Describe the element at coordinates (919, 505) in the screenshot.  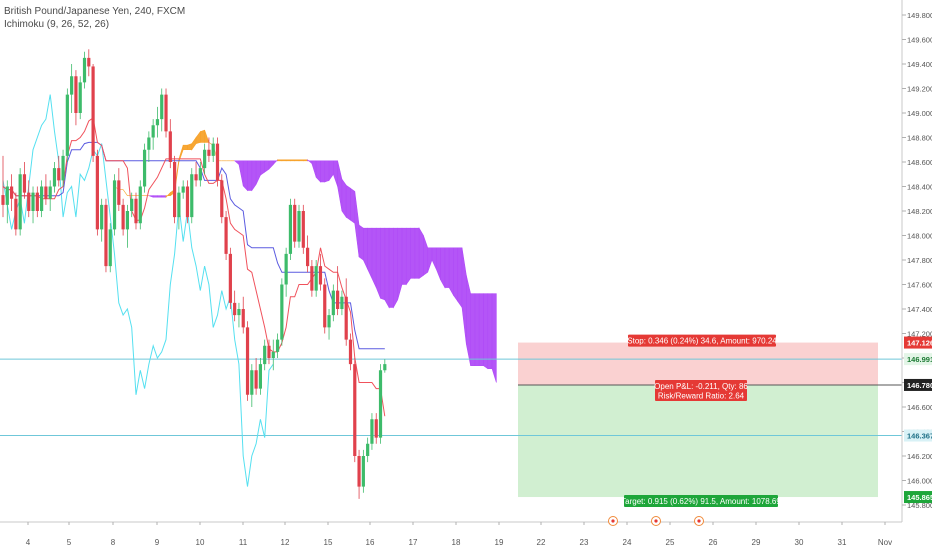
I see `price-tick-label: 145.800` at that location.